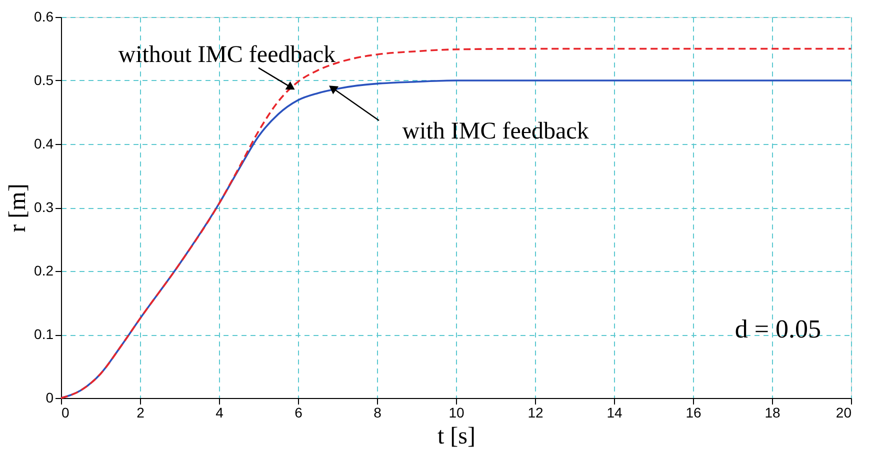 Image resolution: width=889 pixels, height=469 pixels. What do you see at coordinates (44, 80) in the screenshot?
I see `y-tick-label: 0.5` at bounding box center [44, 80].